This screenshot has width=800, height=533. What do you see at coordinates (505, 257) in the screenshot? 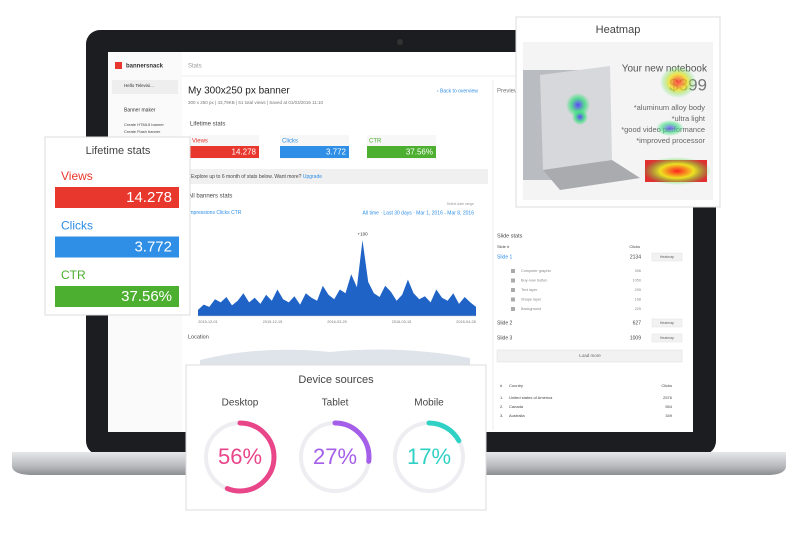
I see `slide-name: Slide 1` at bounding box center [505, 257].